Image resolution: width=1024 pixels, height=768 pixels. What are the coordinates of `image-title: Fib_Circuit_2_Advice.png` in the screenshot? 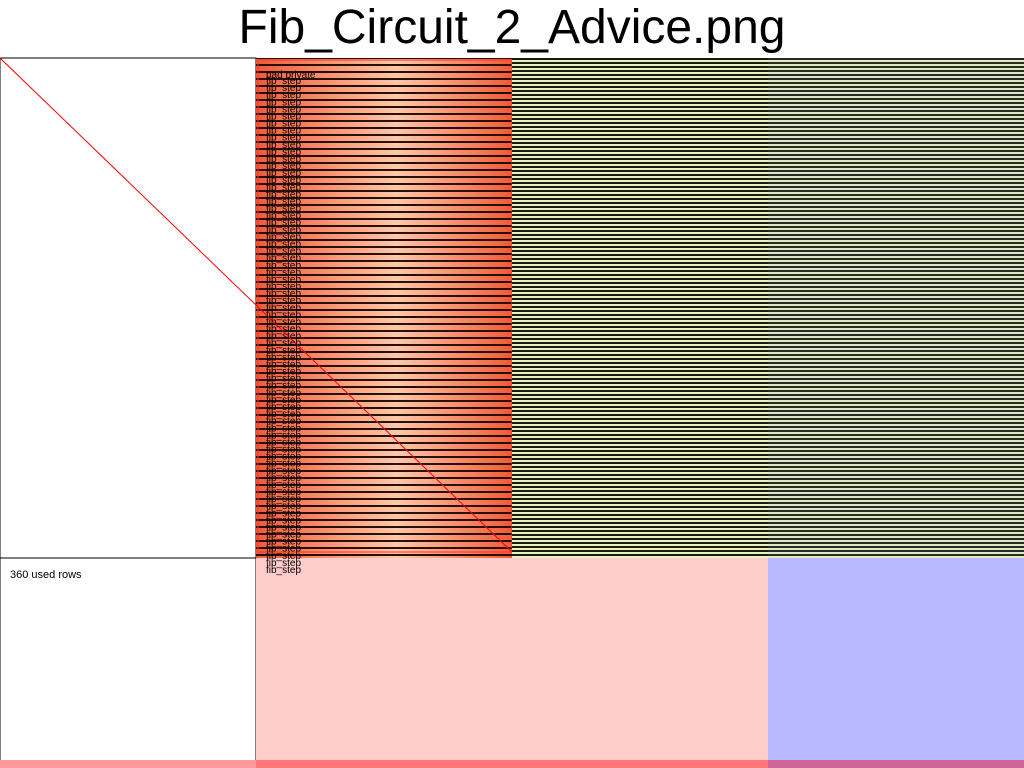 It's located at (512, 27).